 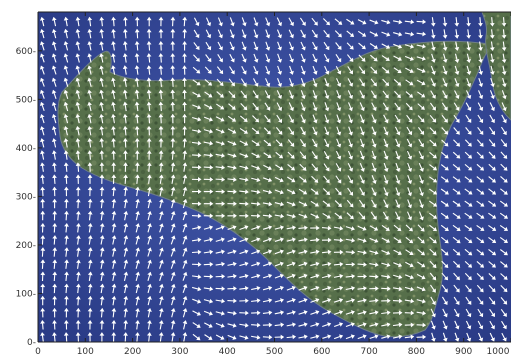 I want to click on x-tick-label: 100, so click(x=85, y=352).